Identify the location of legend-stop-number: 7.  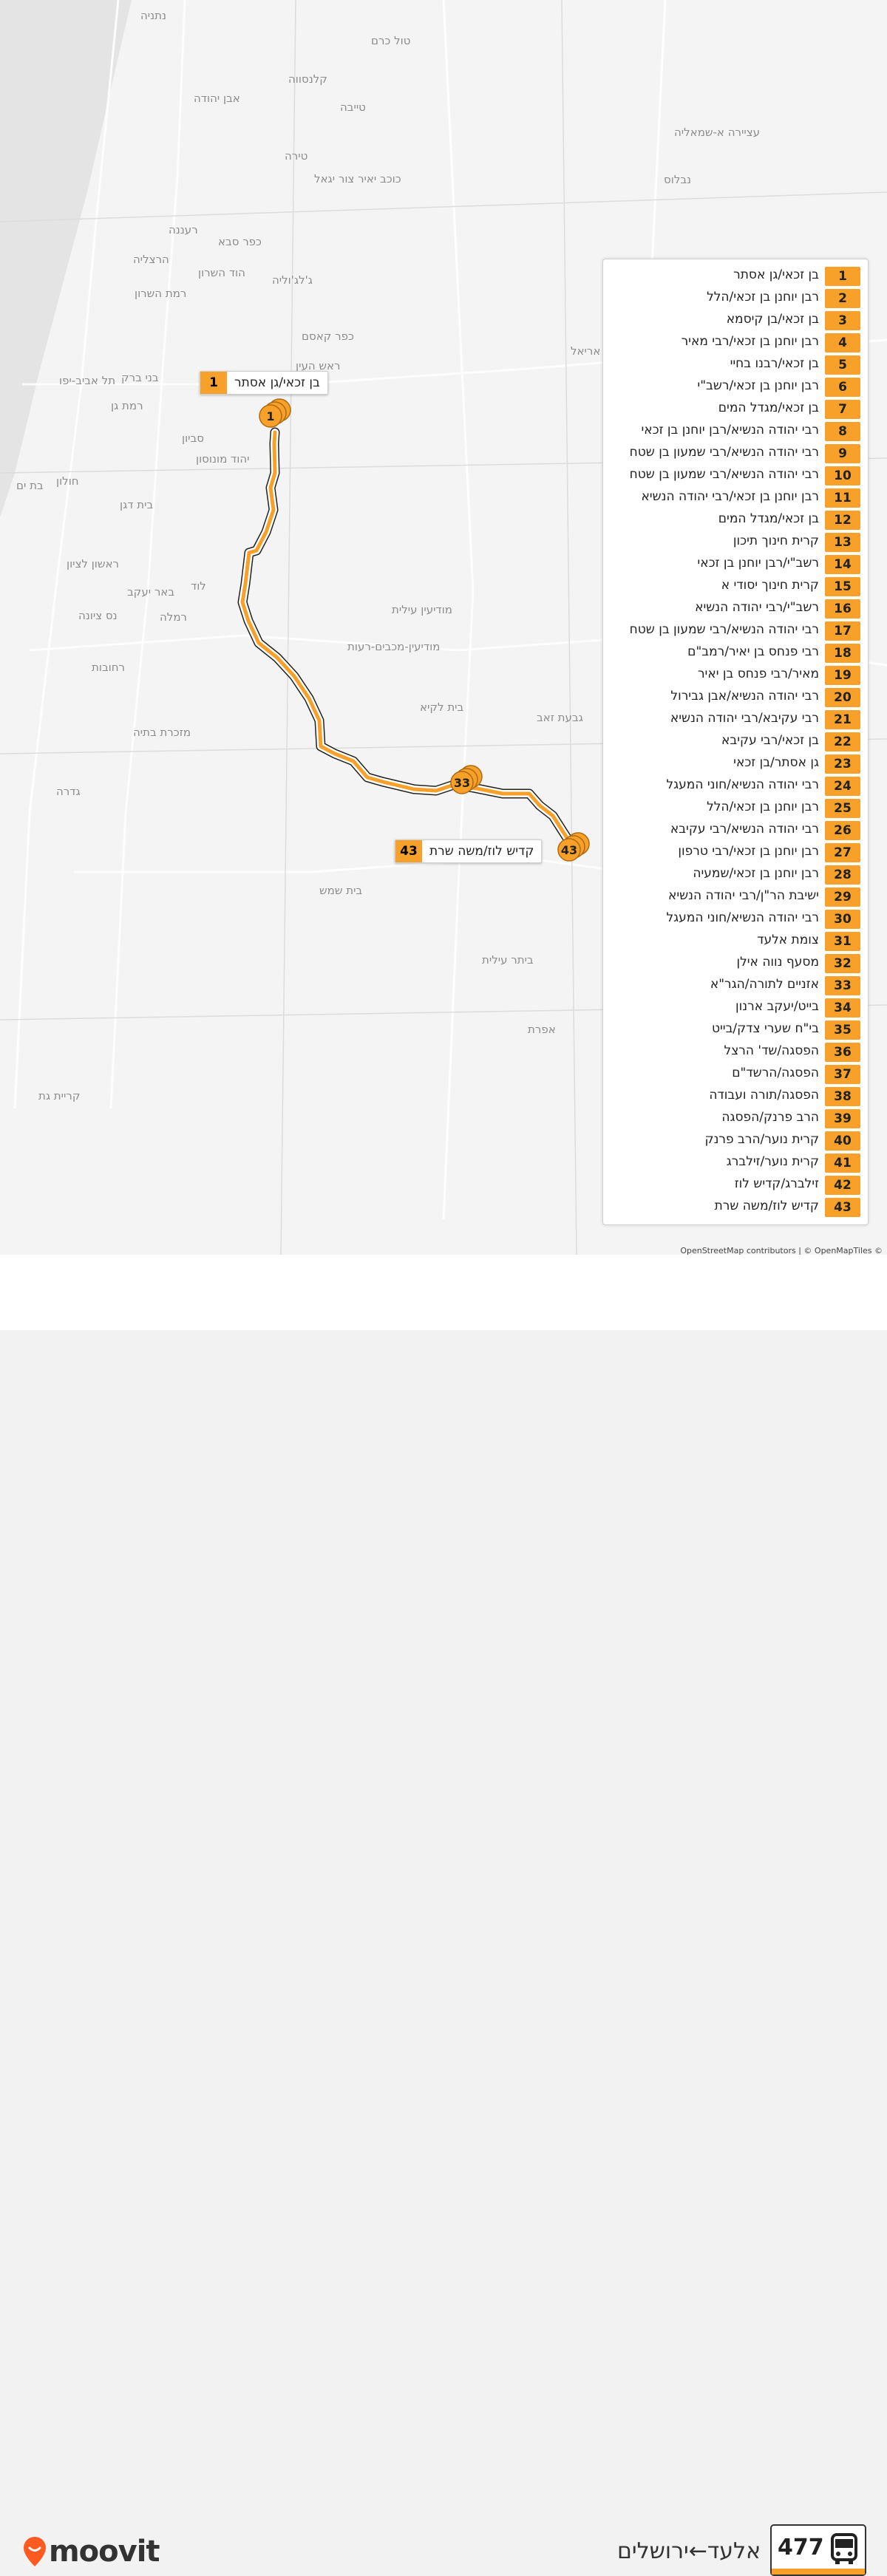
(842, 409).